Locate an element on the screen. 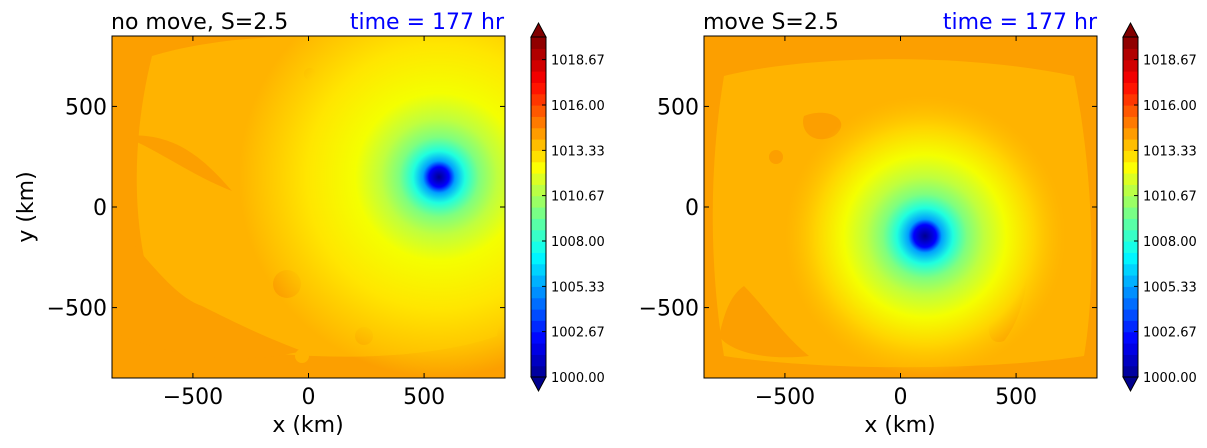 This screenshot has height=448, width=1207. panel-2-time-label: time = 177 hr is located at coordinates (1020, 22).